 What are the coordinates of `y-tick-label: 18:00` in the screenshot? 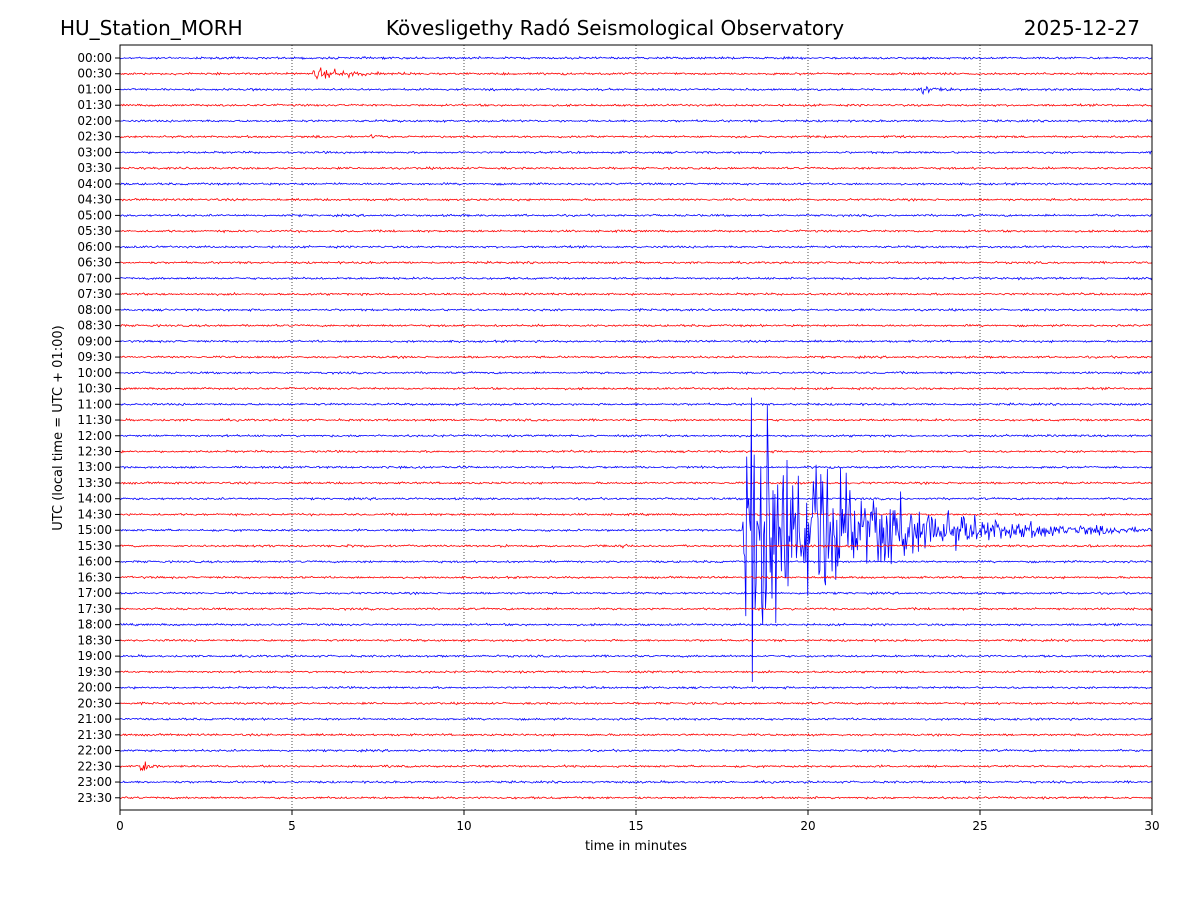 It's located at (94, 625).